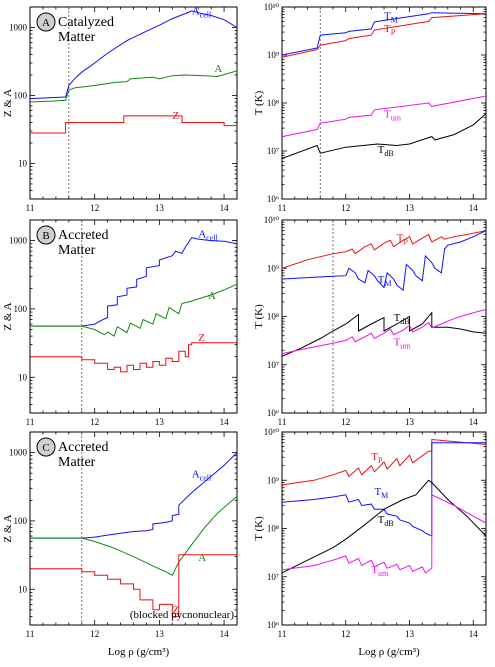 The width and height of the screenshot is (495, 667). I want to click on panel-a-right-series-label: TM, so click(391, 17).